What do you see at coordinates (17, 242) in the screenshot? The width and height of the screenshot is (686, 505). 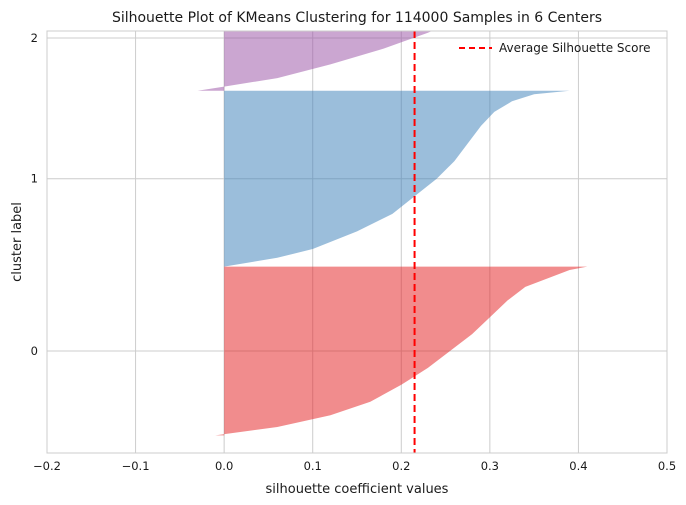 I see `y-axis-label: cluster label` at bounding box center [17, 242].